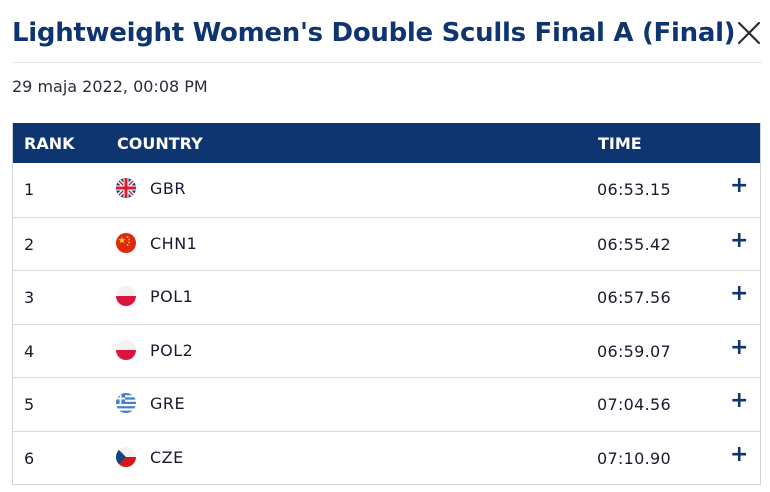 Image resolution: width=770 pixels, height=492 pixels. What do you see at coordinates (126, 456) in the screenshot?
I see `flag-cze-icon` at bounding box center [126, 456].